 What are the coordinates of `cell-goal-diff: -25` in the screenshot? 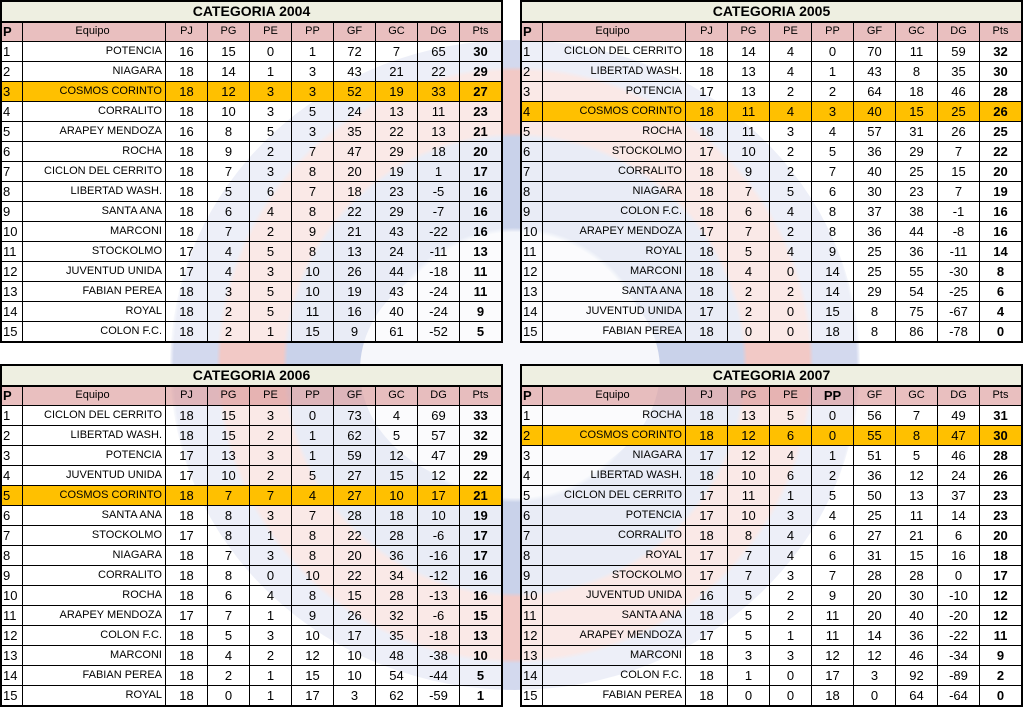 It's located at (959, 291).